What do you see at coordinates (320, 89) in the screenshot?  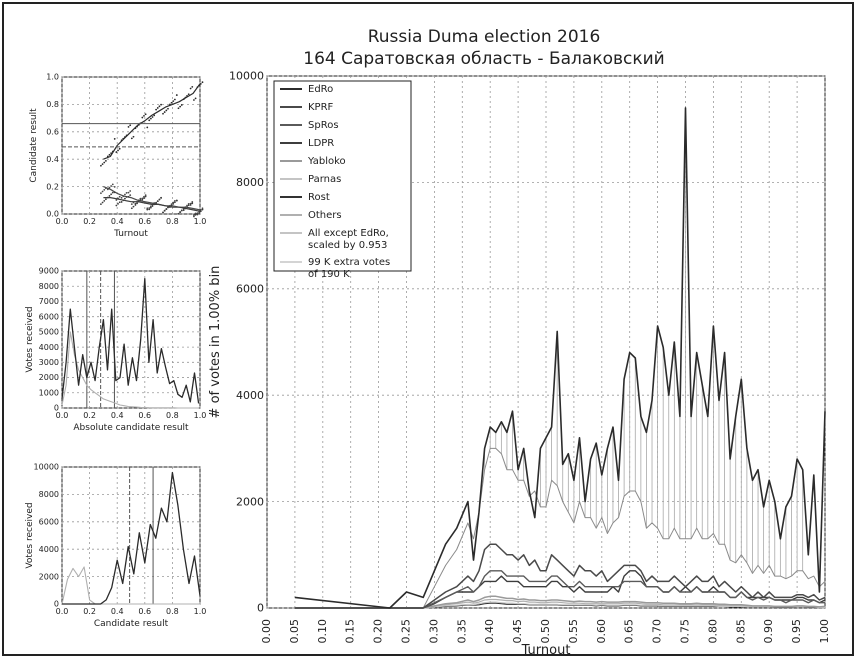 I see `legend-entry-label: EdRo` at bounding box center [320, 89].